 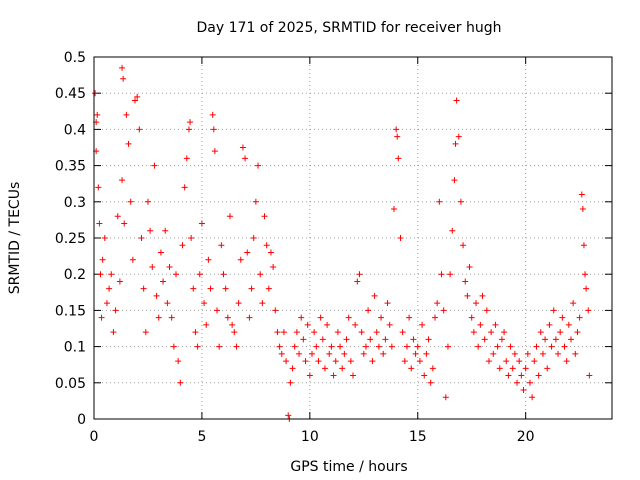 What do you see at coordinates (70, 311) in the screenshot?
I see `y-tick-label: 0.15` at bounding box center [70, 311].